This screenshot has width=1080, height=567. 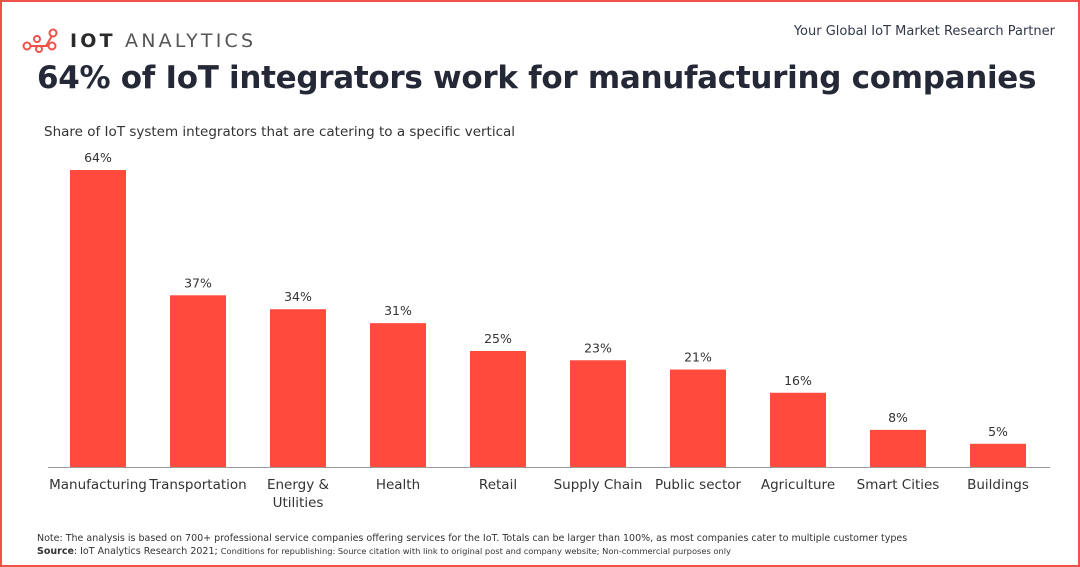 I want to click on category-label: Health, so click(x=398, y=485).